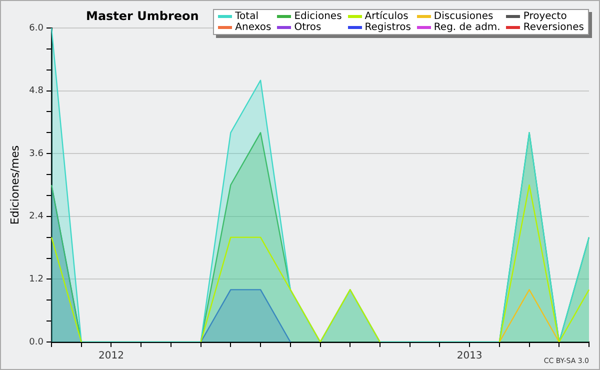 The image size is (600, 370). What do you see at coordinates (553, 27) in the screenshot?
I see `legend-label: Reversiones` at bounding box center [553, 27].